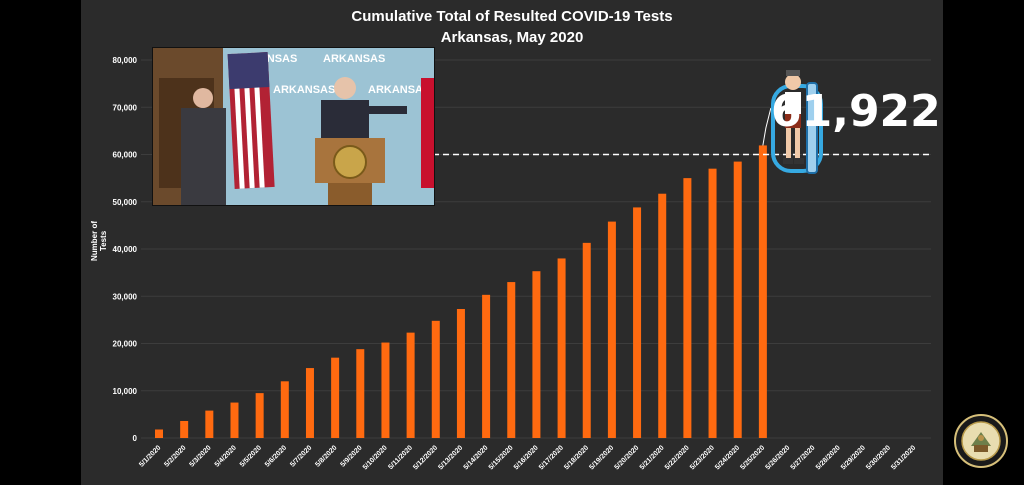 Image resolution: width=1024 pixels, height=485 pixels. I want to click on x-tick-label: 5/6/2020, so click(276, 456).